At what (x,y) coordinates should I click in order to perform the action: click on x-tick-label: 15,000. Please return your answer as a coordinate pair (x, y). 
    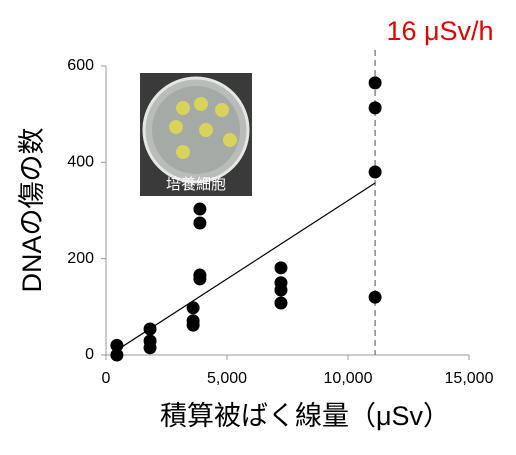
    Looking at the image, I should click on (469, 378).